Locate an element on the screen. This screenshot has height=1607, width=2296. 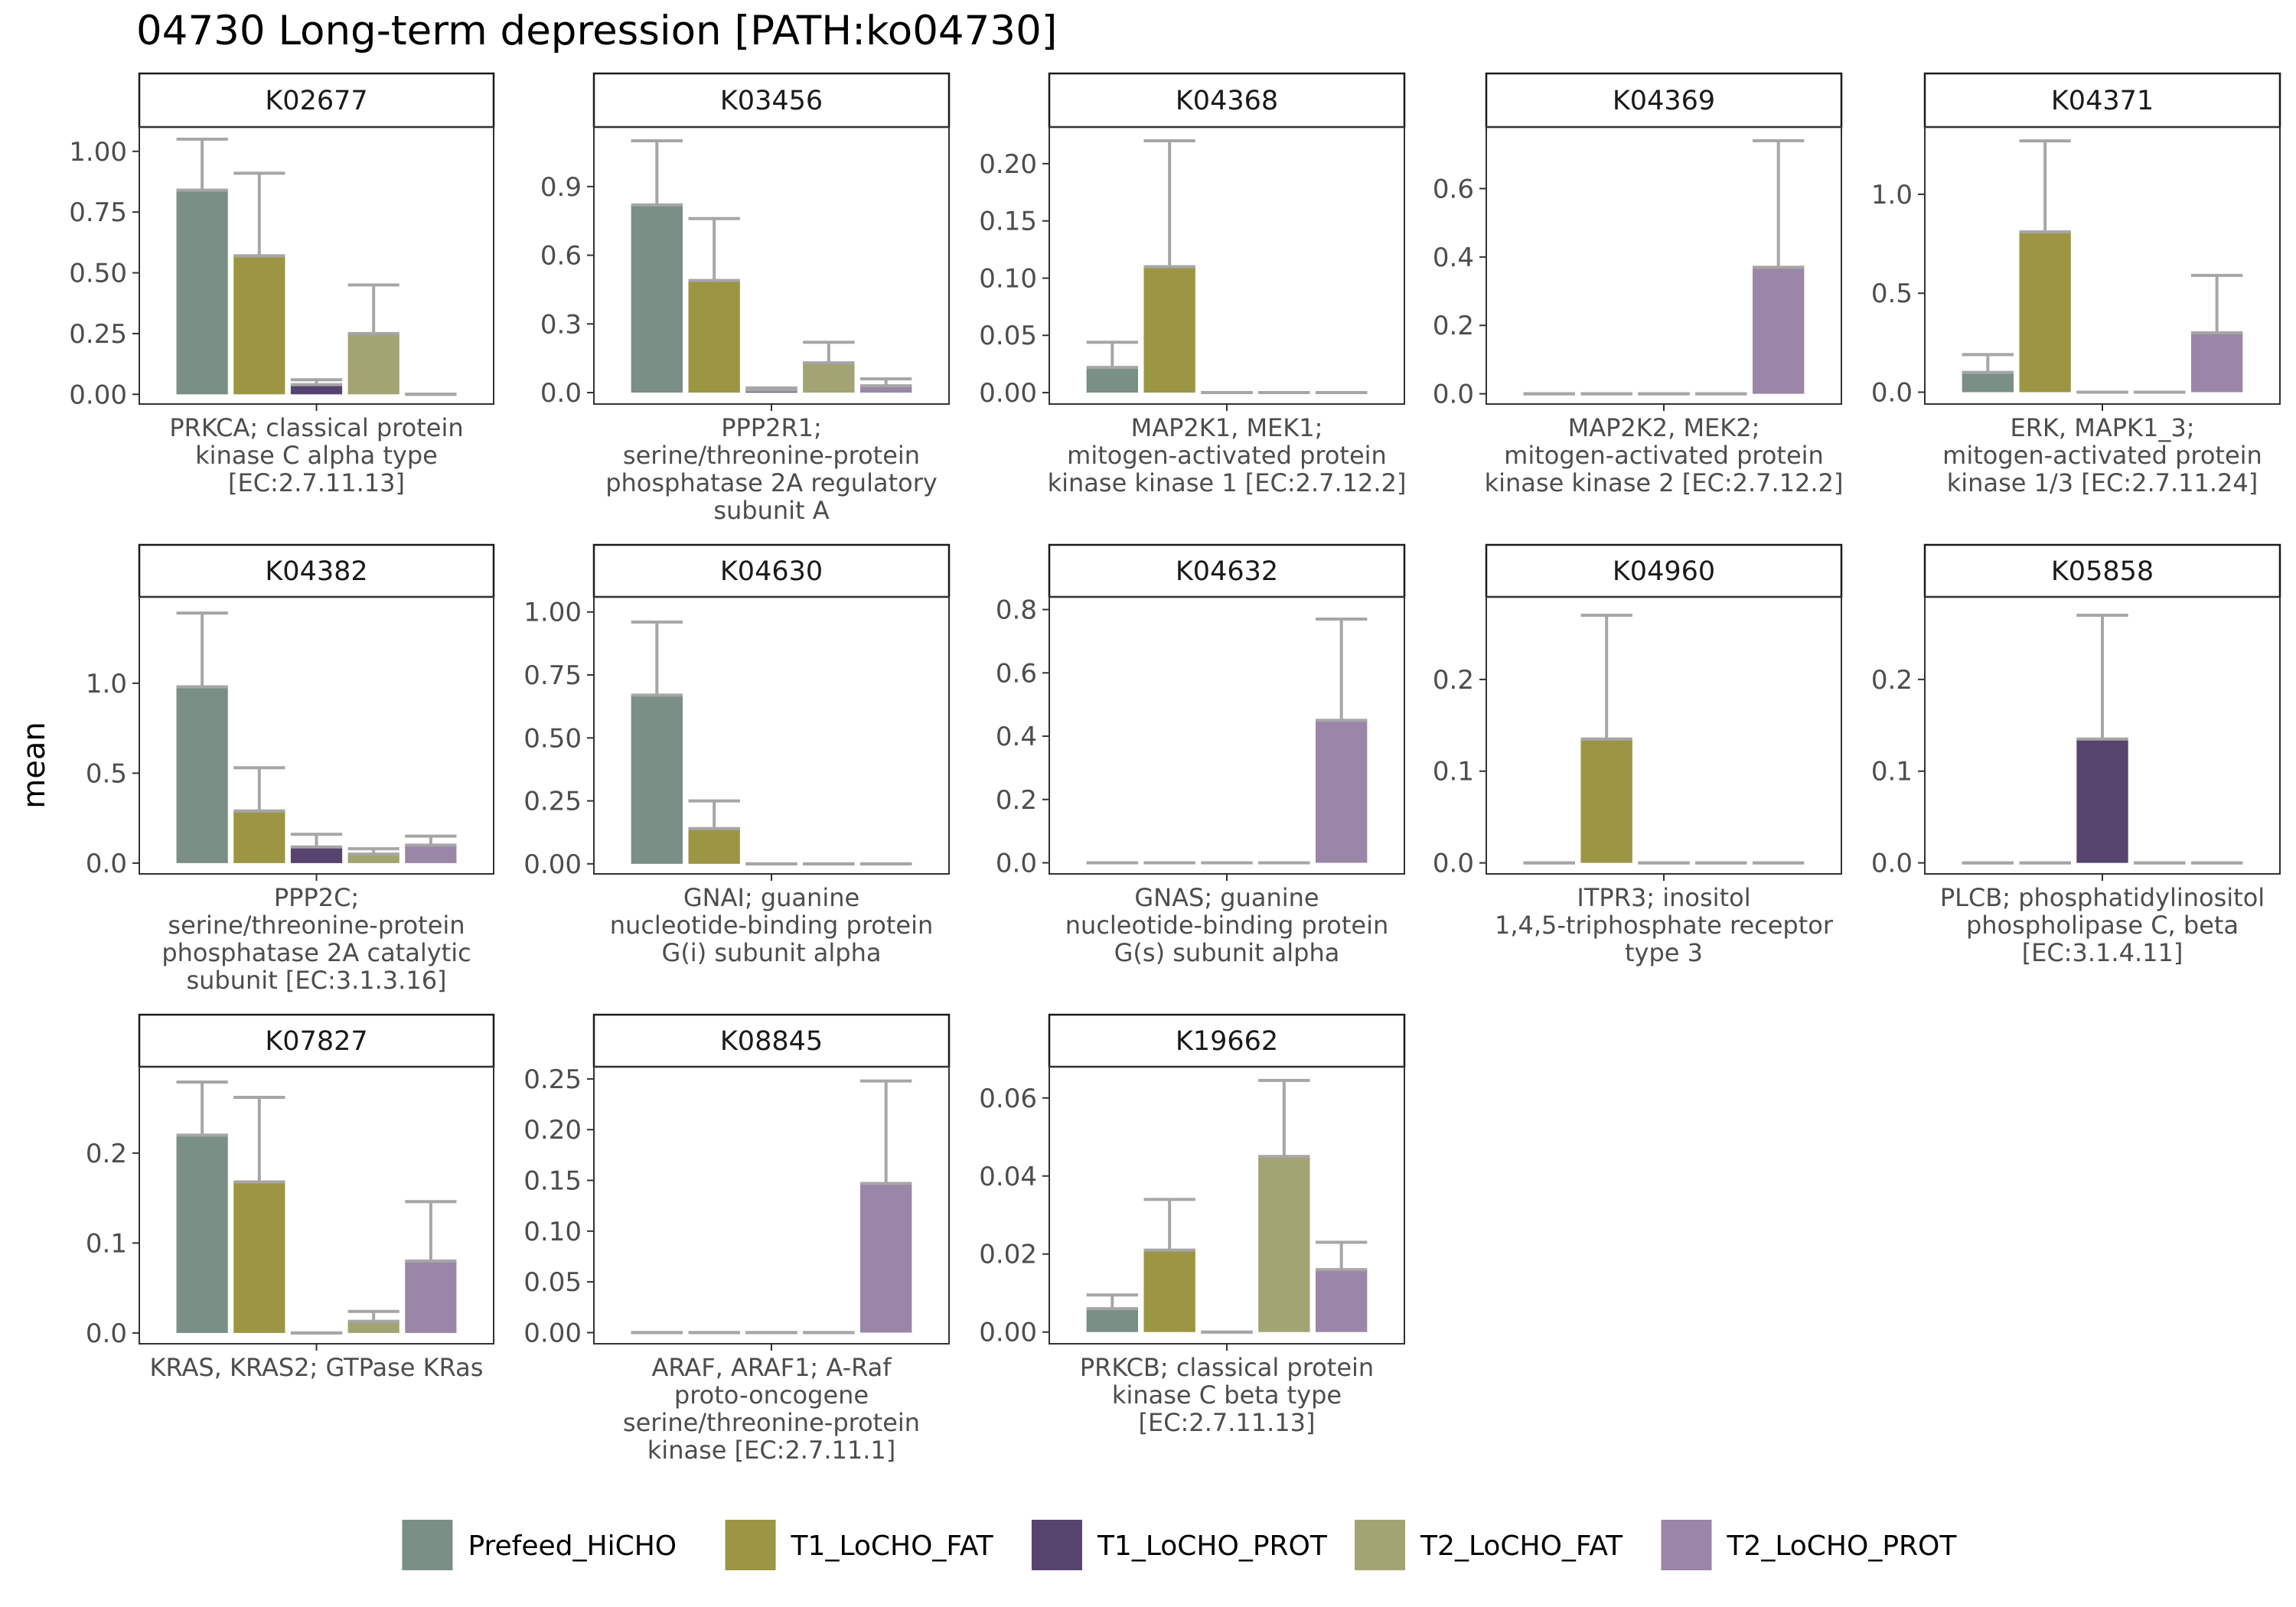
strip-K04632 is located at coordinates (1227, 570).